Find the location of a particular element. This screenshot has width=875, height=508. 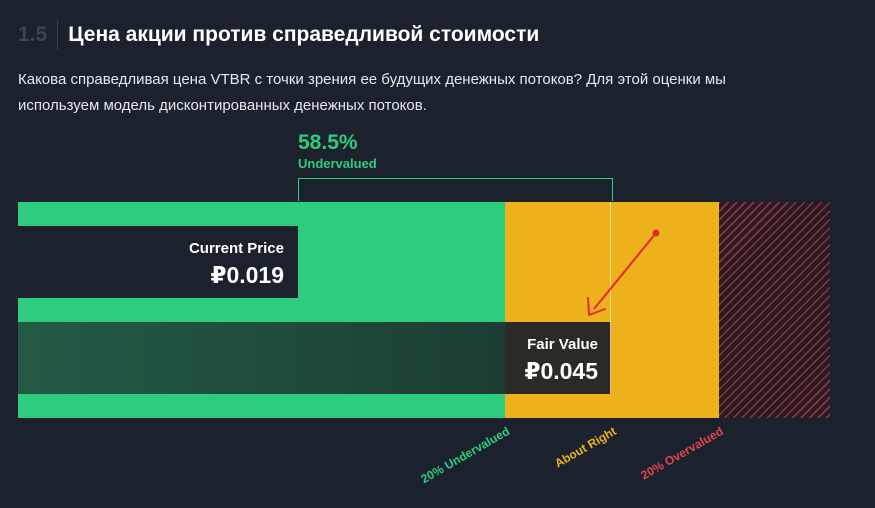

current-price-label: Current Price is located at coordinates (236, 248).